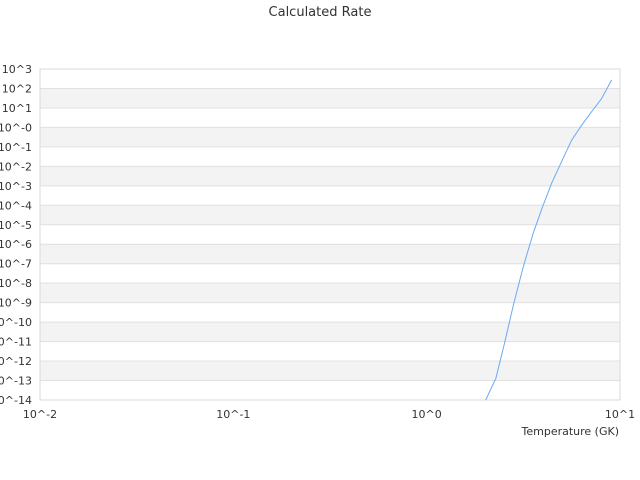 The width and height of the screenshot is (640, 480). I want to click on series-line, so click(549, 240).